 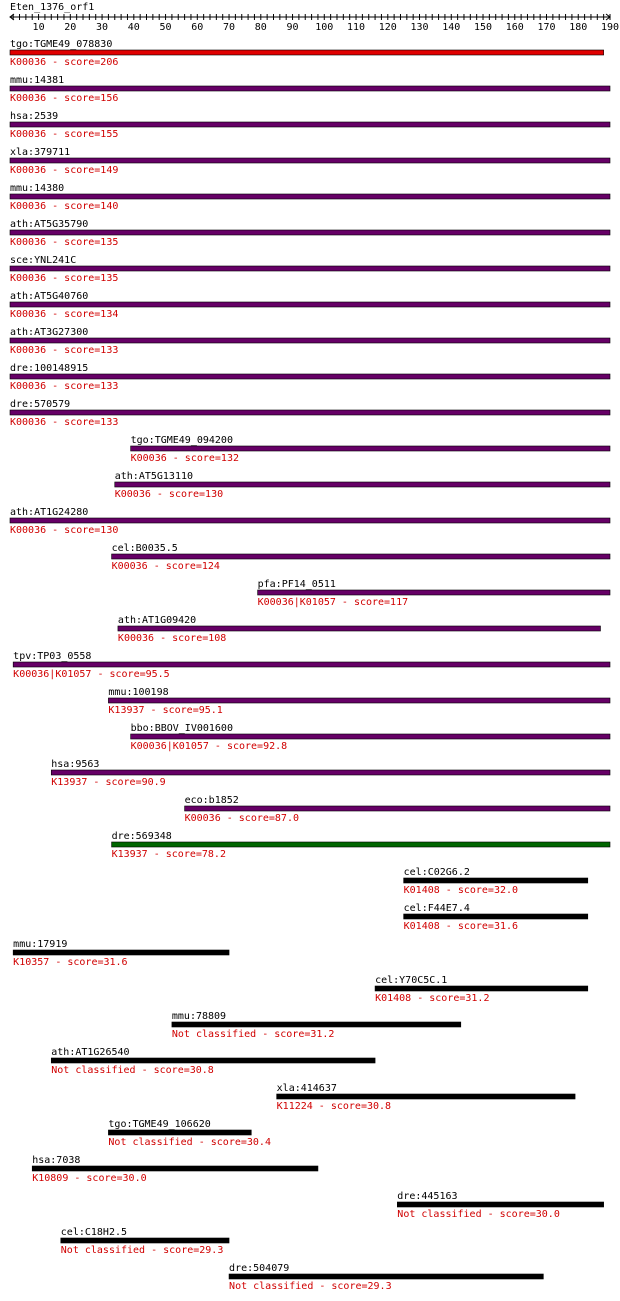 What do you see at coordinates (253, 1034) in the screenshot?
I see `hit-annotation-link: Not classified - score=31.2` at bounding box center [253, 1034].